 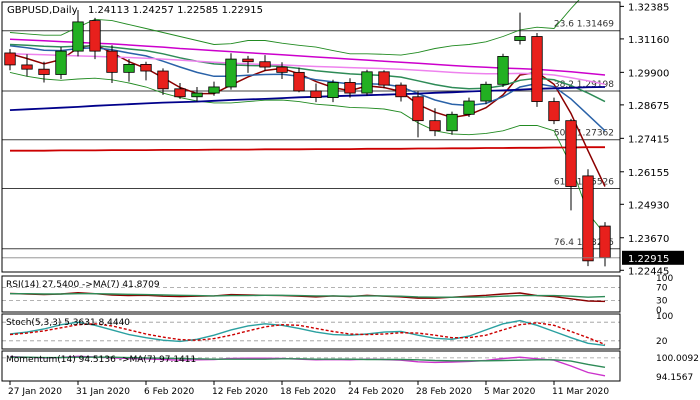 I want to click on x-tick-label: 6 Feb 2020, so click(x=169, y=392).